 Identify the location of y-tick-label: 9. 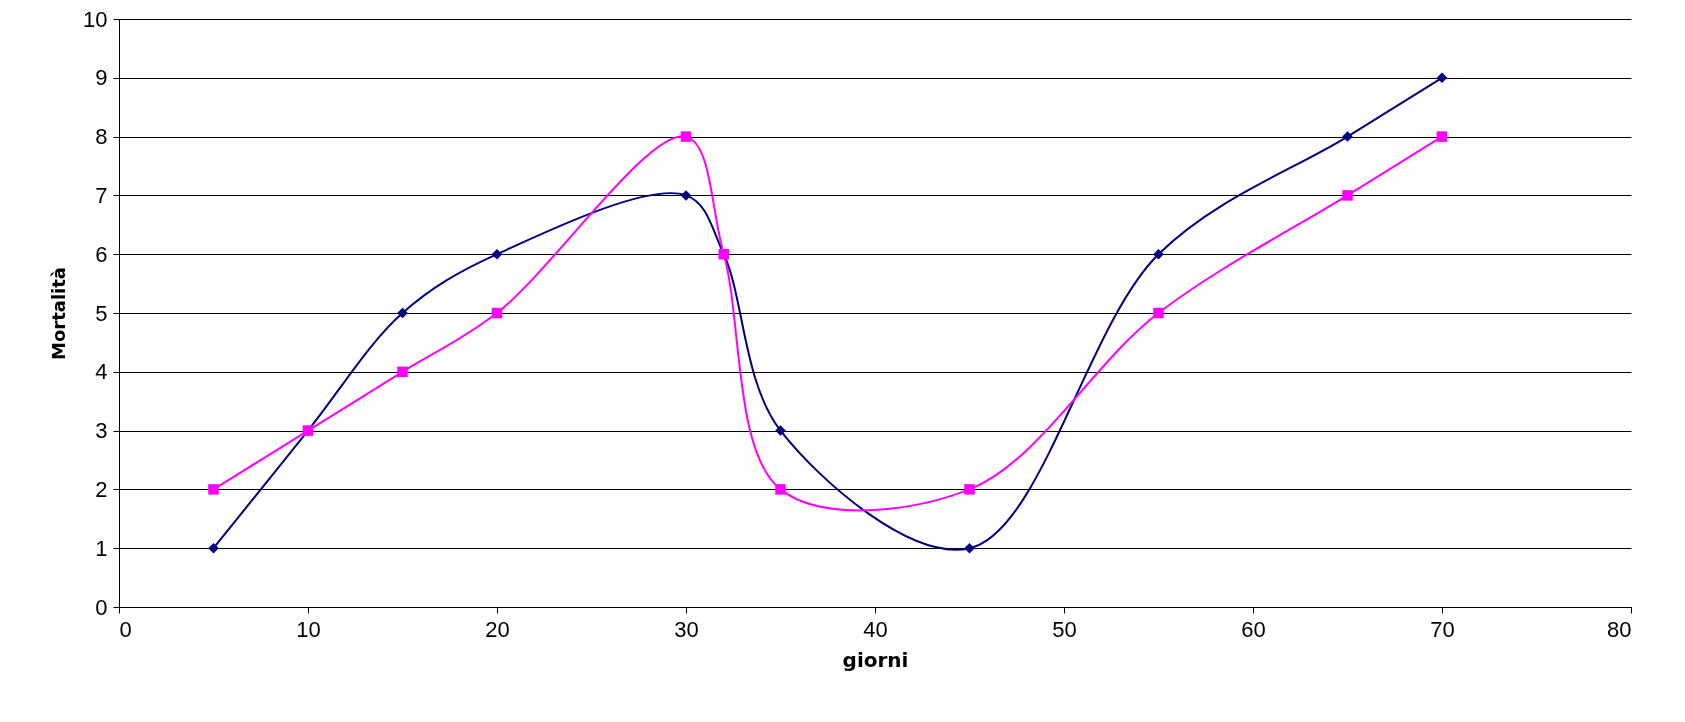
(101, 78).